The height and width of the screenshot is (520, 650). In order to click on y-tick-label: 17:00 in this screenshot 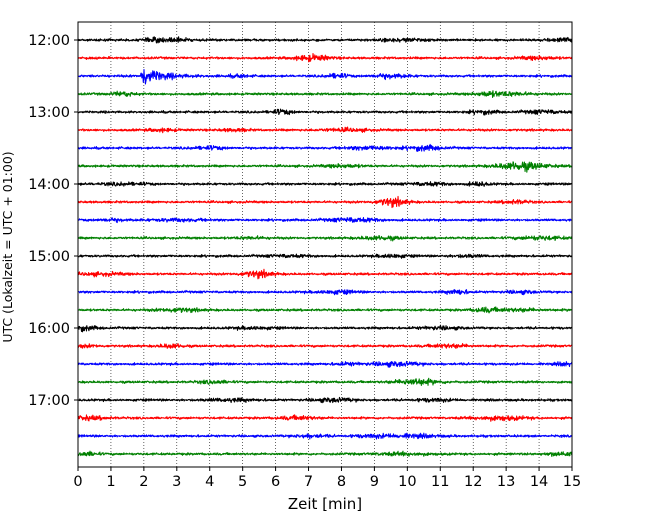, I will do `click(49, 401)`.